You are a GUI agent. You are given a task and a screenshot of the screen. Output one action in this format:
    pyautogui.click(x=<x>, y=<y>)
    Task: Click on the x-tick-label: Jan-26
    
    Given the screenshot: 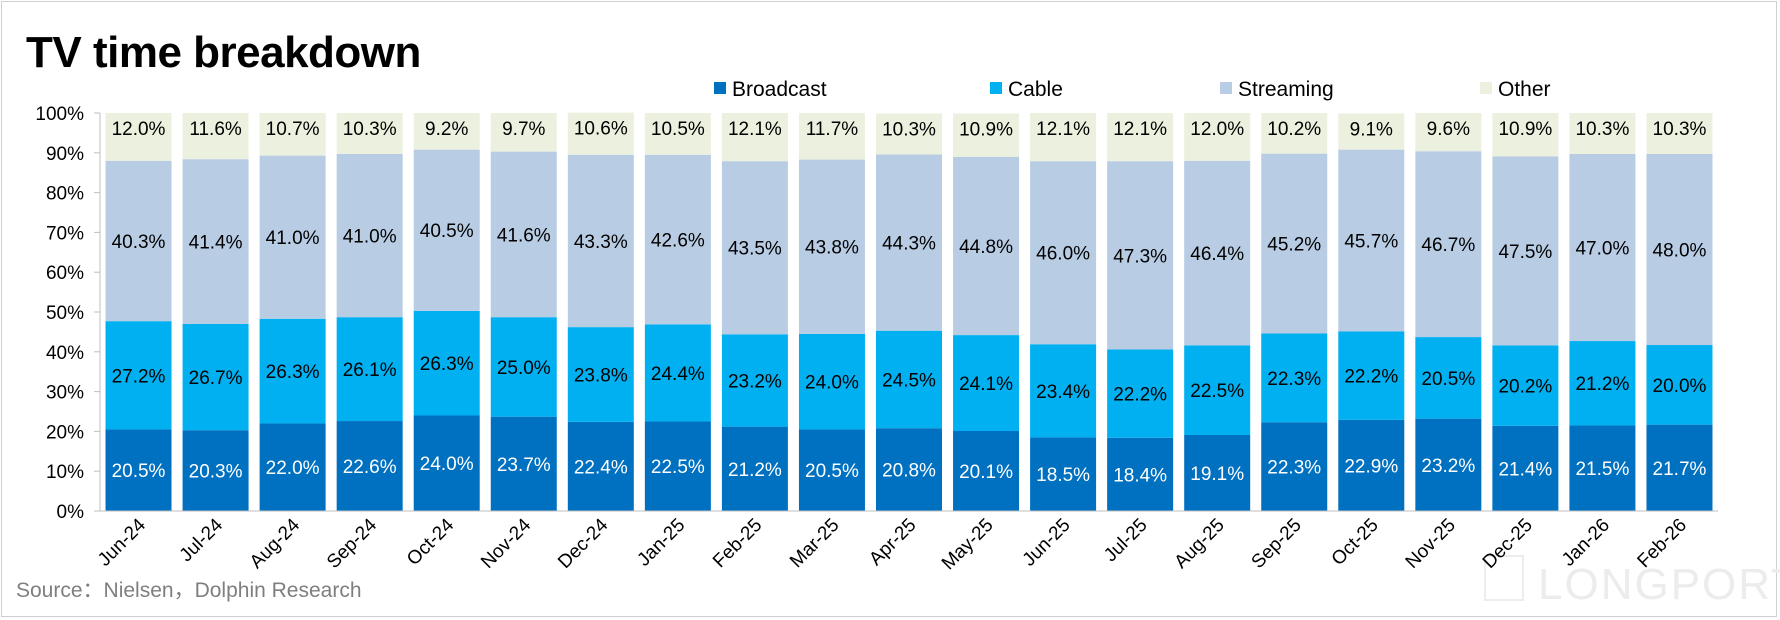 What is the action you would take?
    pyautogui.click(x=1586, y=543)
    